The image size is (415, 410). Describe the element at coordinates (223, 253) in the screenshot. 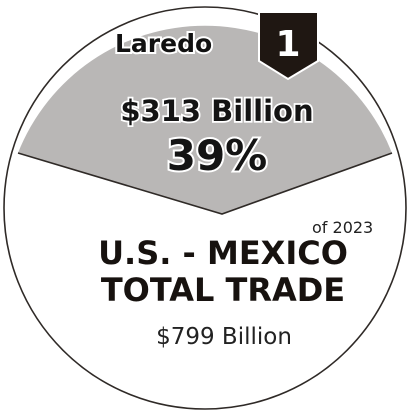

I see `title-line-1: U.S. - MEXICO` at that location.